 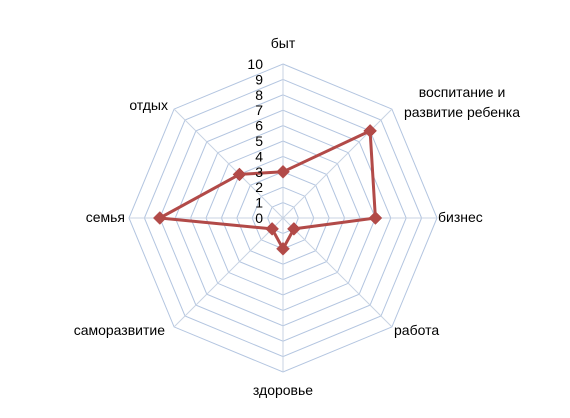 What do you see at coordinates (259, 79) in the screenshot?
I see `tick-label: 9` at bounding box center [259, 79].